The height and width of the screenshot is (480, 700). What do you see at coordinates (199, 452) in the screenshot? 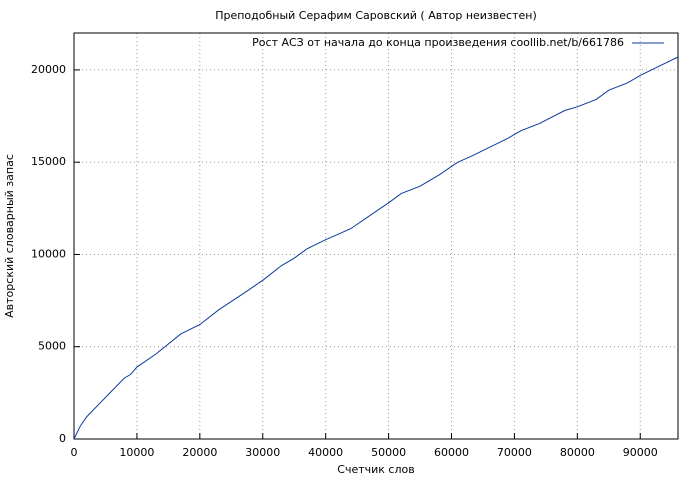
I see `x-tick-label: 20000` at bounding box center [199, 452].